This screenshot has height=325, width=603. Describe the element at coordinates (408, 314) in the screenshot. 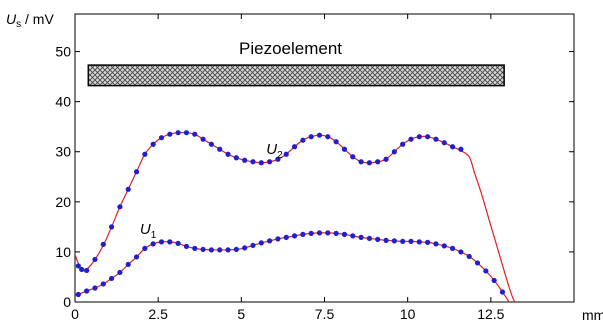

I see `x-tick-label: 10` at that location.